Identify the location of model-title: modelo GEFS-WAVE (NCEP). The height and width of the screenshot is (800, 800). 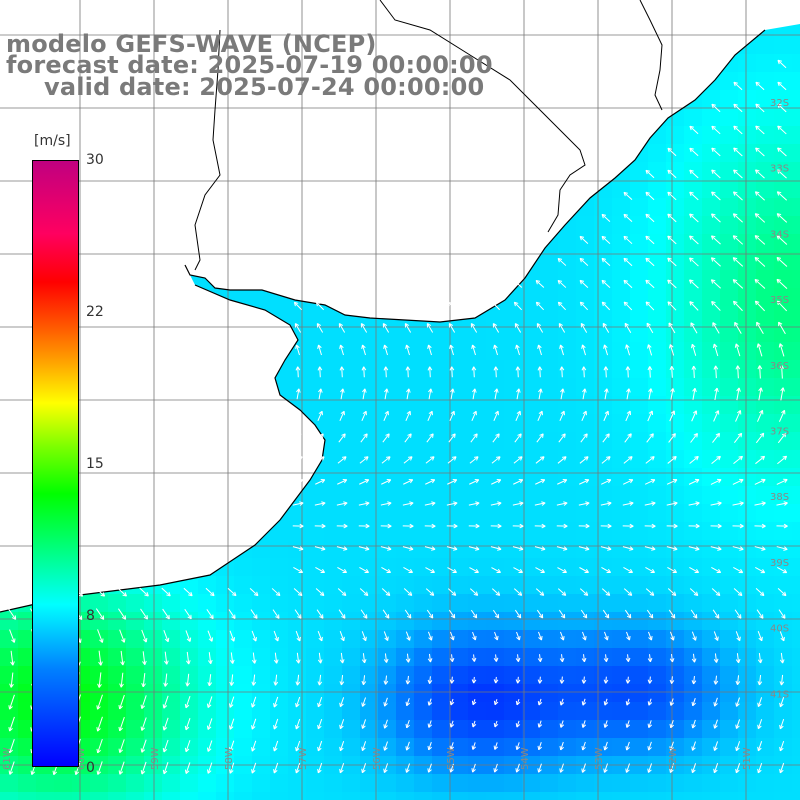
(191, 44).